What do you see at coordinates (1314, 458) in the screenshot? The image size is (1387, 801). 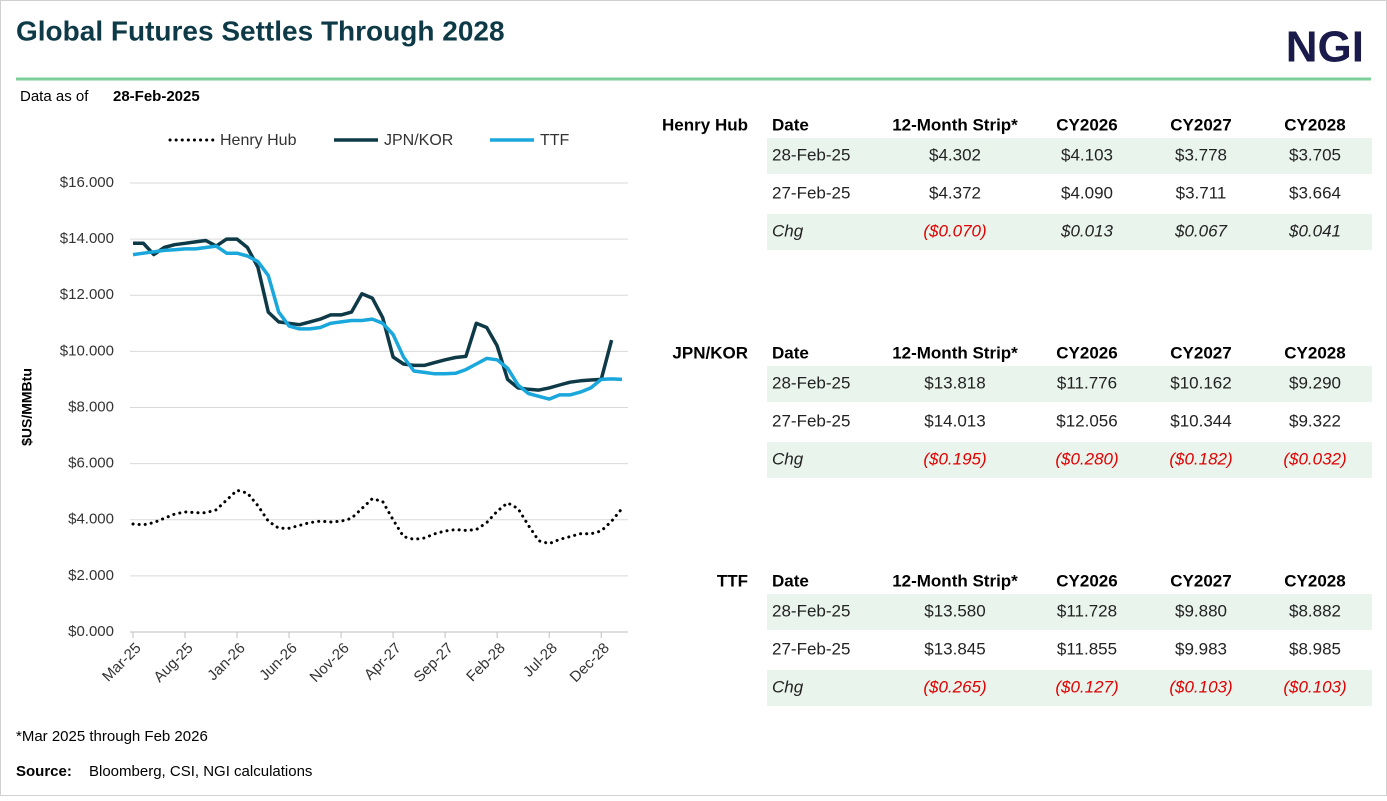 I see `table-cell: ($0.032)` at bounding box center [1314, 458].